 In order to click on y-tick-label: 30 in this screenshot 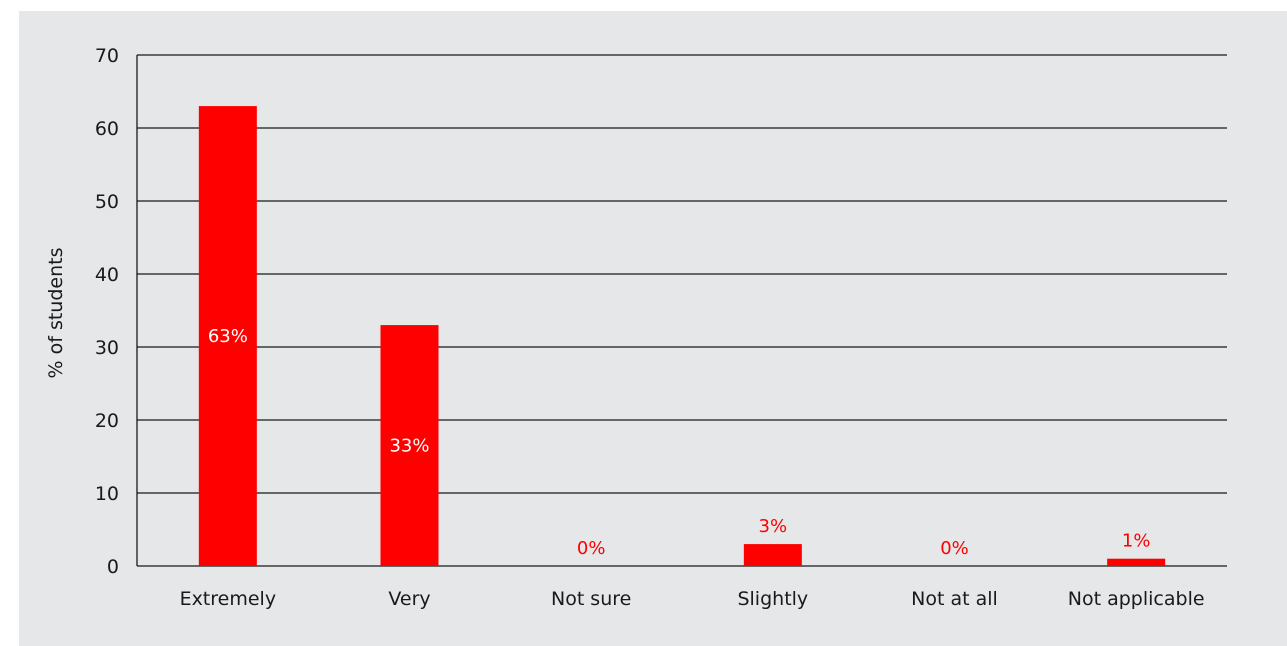, I will do `click(107, 348)`.